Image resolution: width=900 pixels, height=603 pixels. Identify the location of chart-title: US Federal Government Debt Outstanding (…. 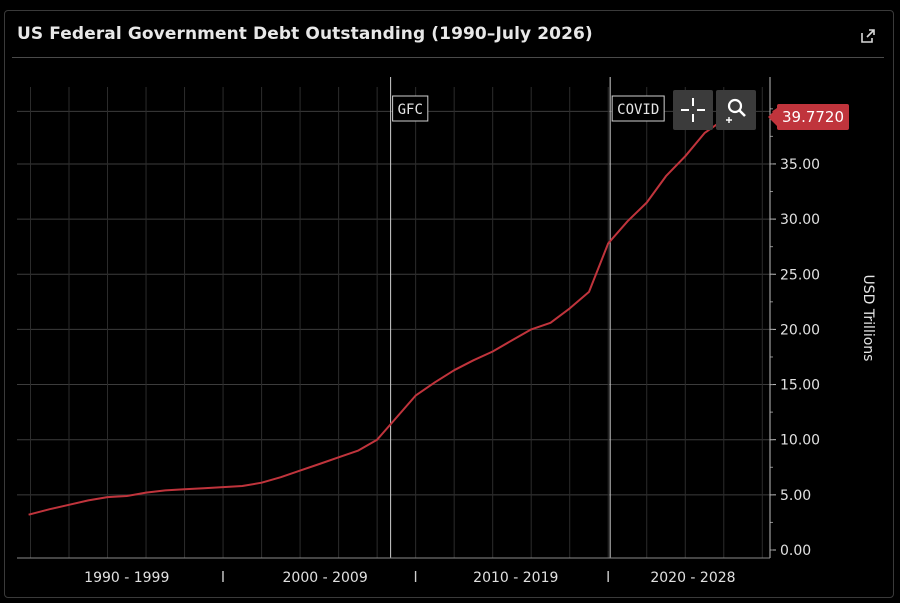
(305, 34).